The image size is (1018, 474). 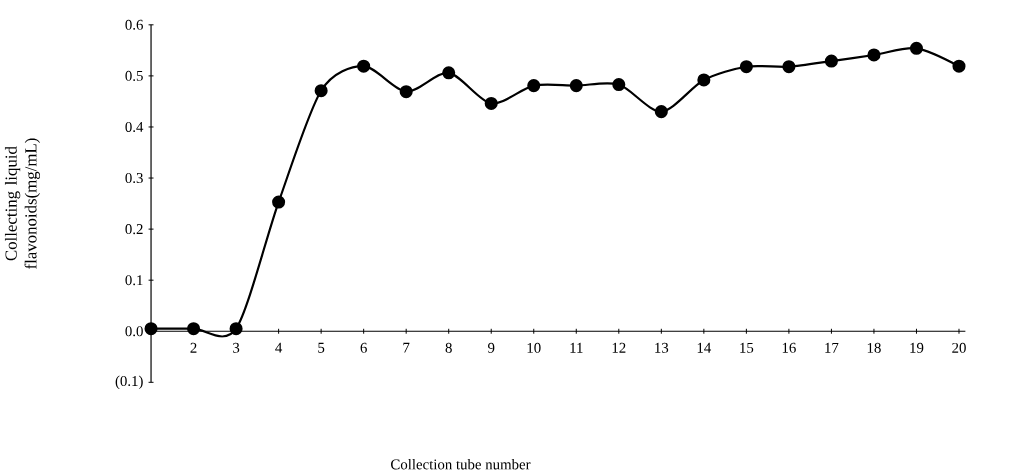 I want to click on x-tick-label: 13, so click(x=662, y=347).